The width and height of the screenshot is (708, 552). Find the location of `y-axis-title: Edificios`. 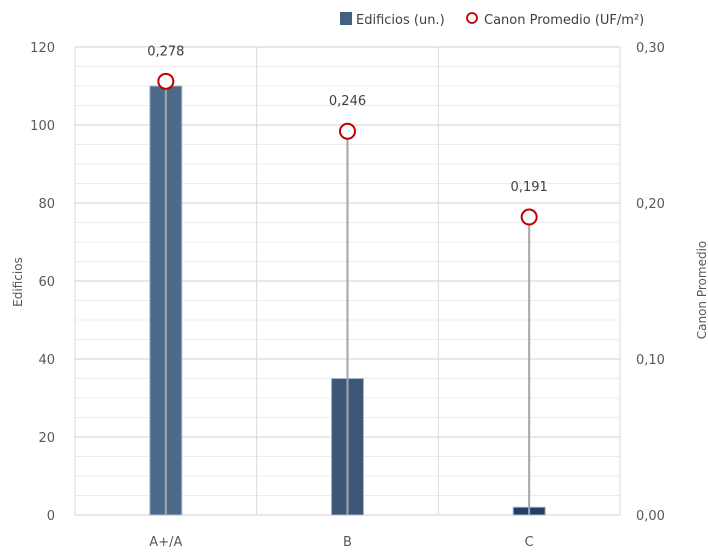

y-axis-title: Edificios is located at coordinates (18, 282).